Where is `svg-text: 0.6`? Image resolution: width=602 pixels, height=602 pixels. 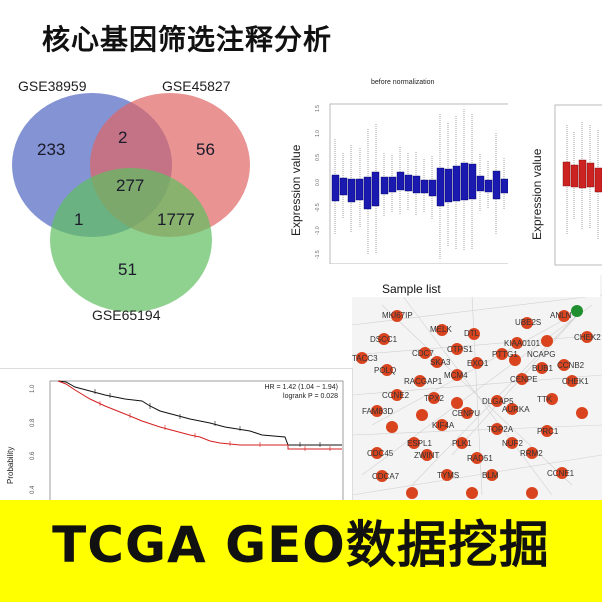 svg-text: 0.6 is located at coordinates (33, 455).